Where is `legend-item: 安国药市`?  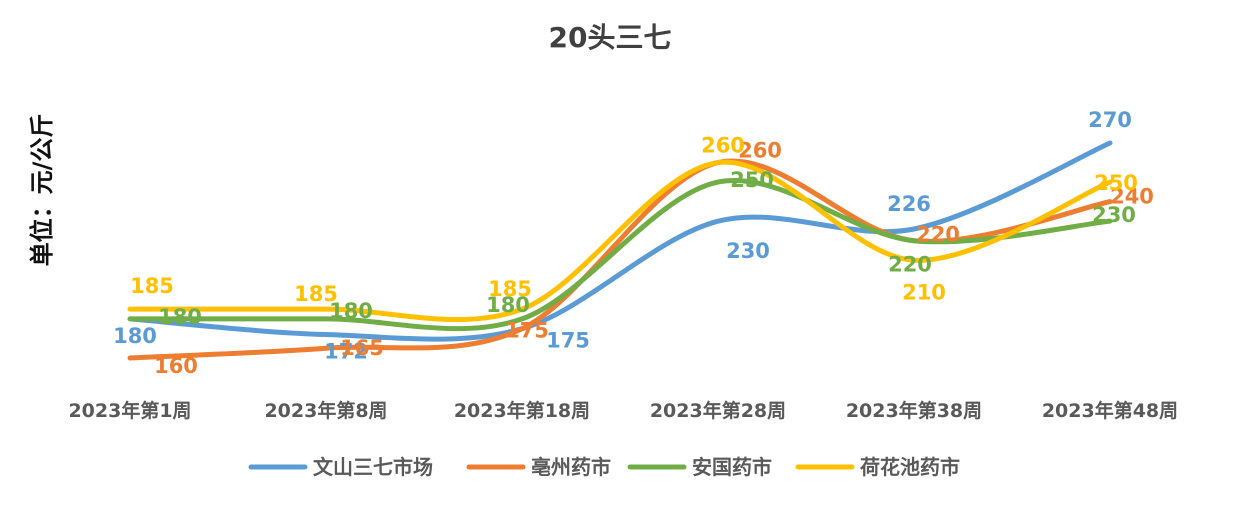 legend-item: 安国药市 is located at coordinates (699, 467).